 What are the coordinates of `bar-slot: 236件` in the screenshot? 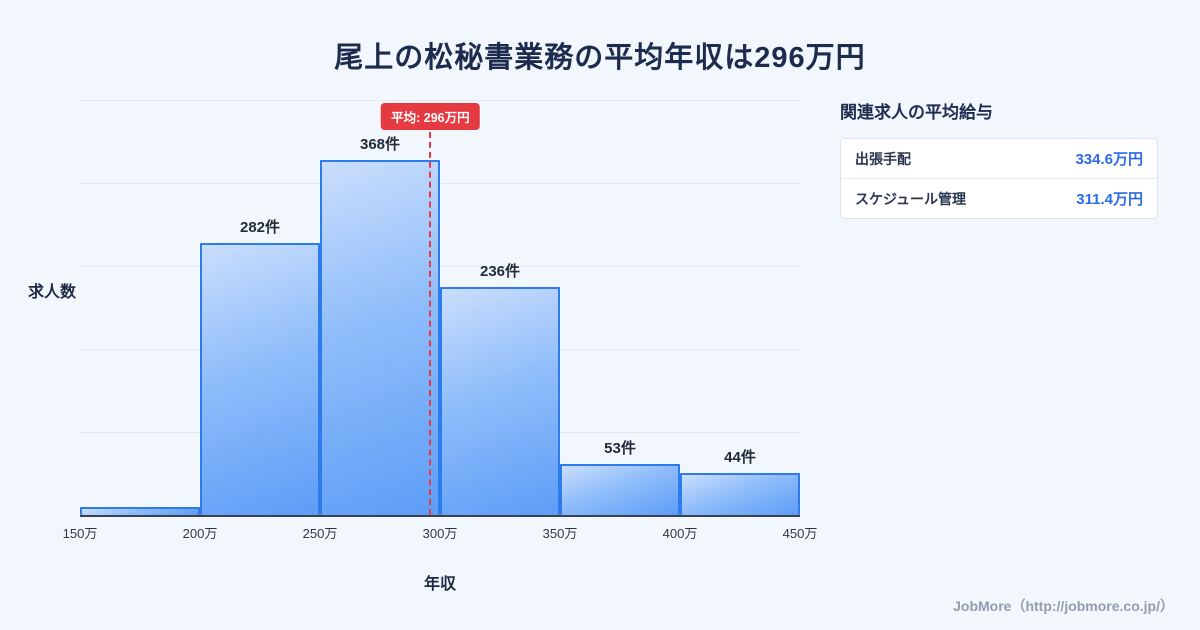 It's located at (500, 307).